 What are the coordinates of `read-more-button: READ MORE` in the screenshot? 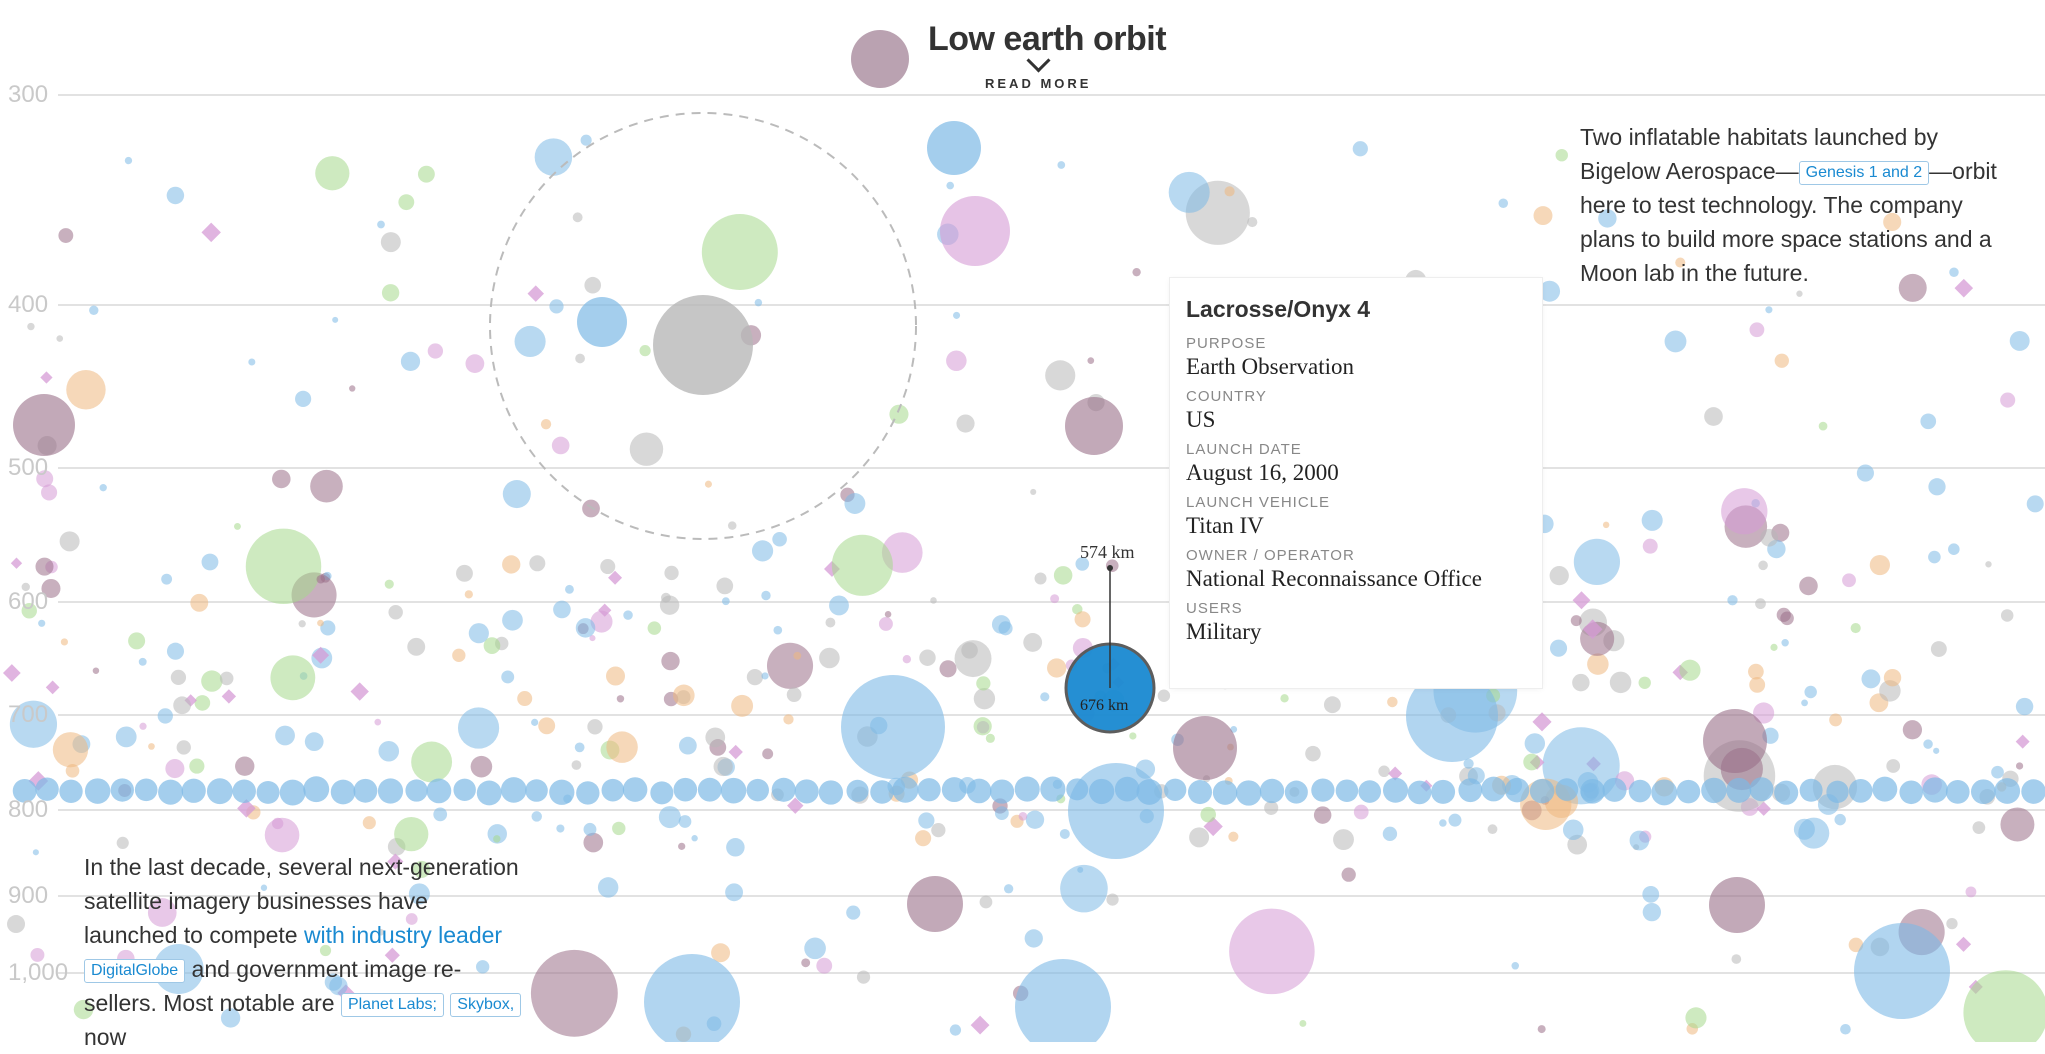 It's located at (1038, 70).